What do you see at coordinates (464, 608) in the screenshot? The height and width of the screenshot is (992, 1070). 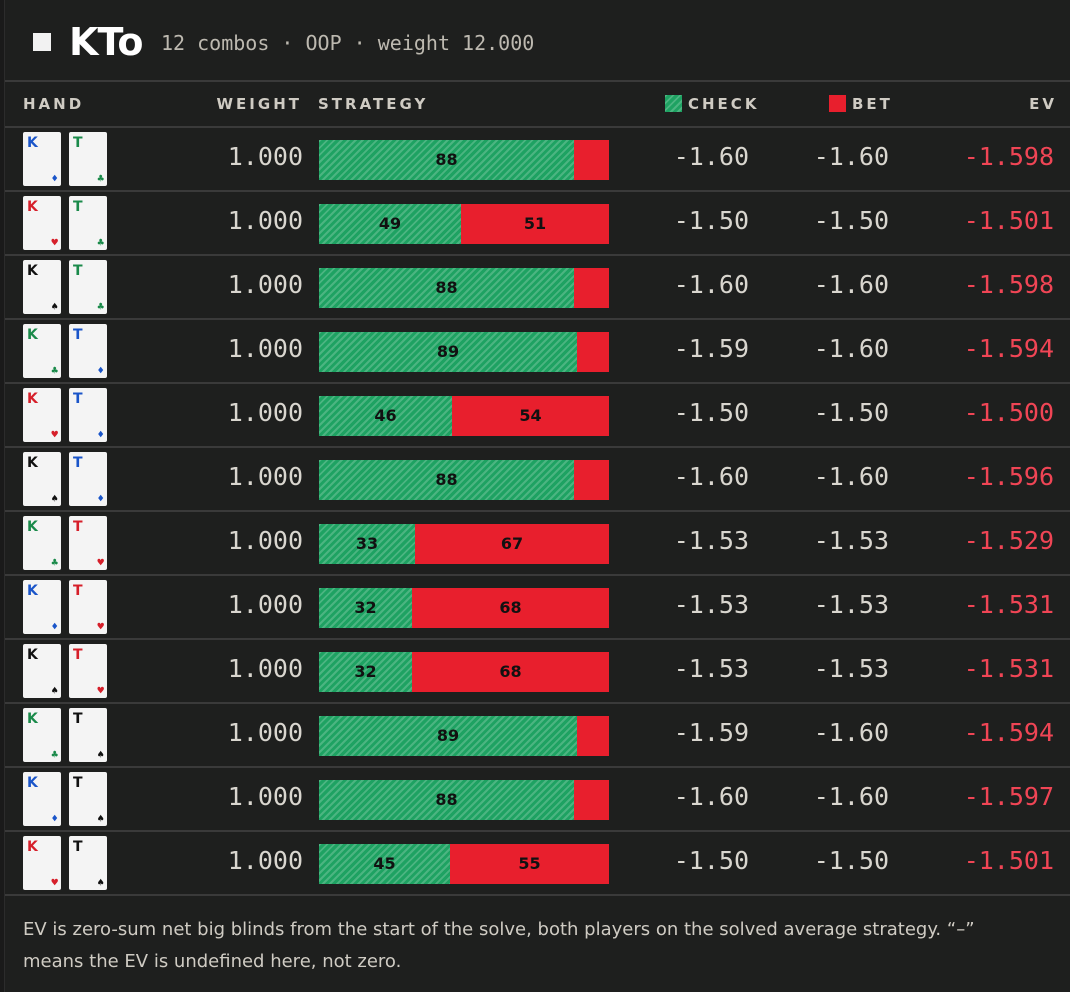 I see `strategy-bar: 32 68` at bounding box center [464, 608].